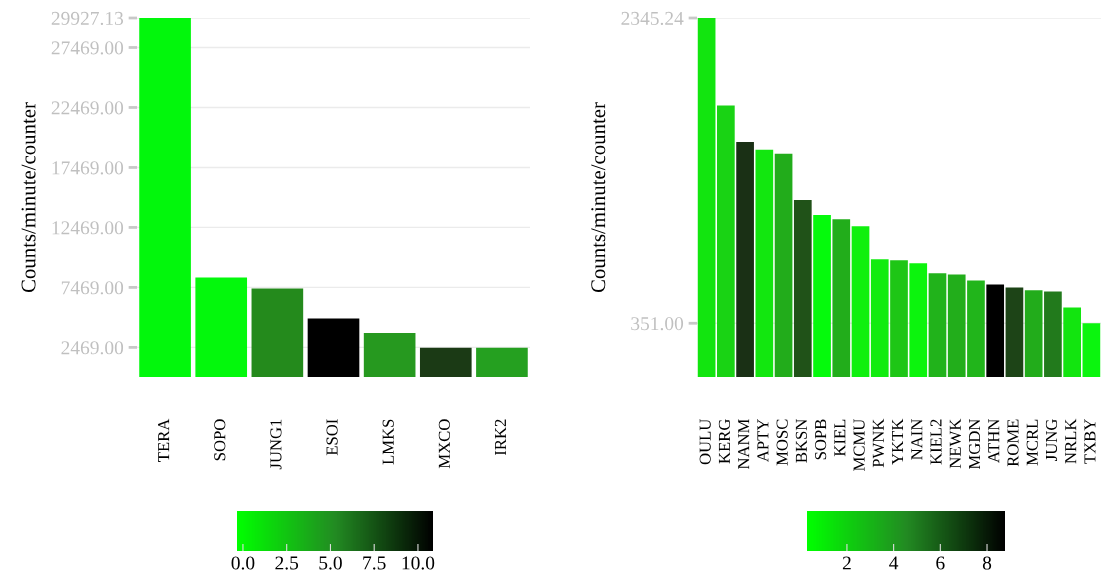  Describe the element at coordinates (276, 444) in the screenshot. I see `x-tick-label: JUNG1` at that location.